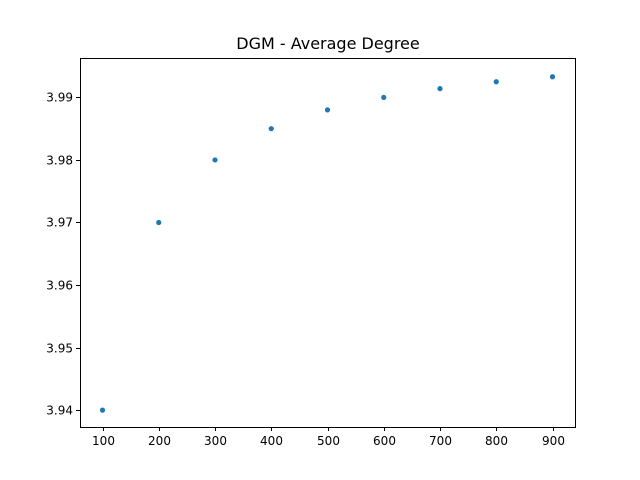  What do you see at coordinates (328, 43) in the screenshot?
I see `chart-title: DGM - Average Degree` at bounding box center [328, 43].